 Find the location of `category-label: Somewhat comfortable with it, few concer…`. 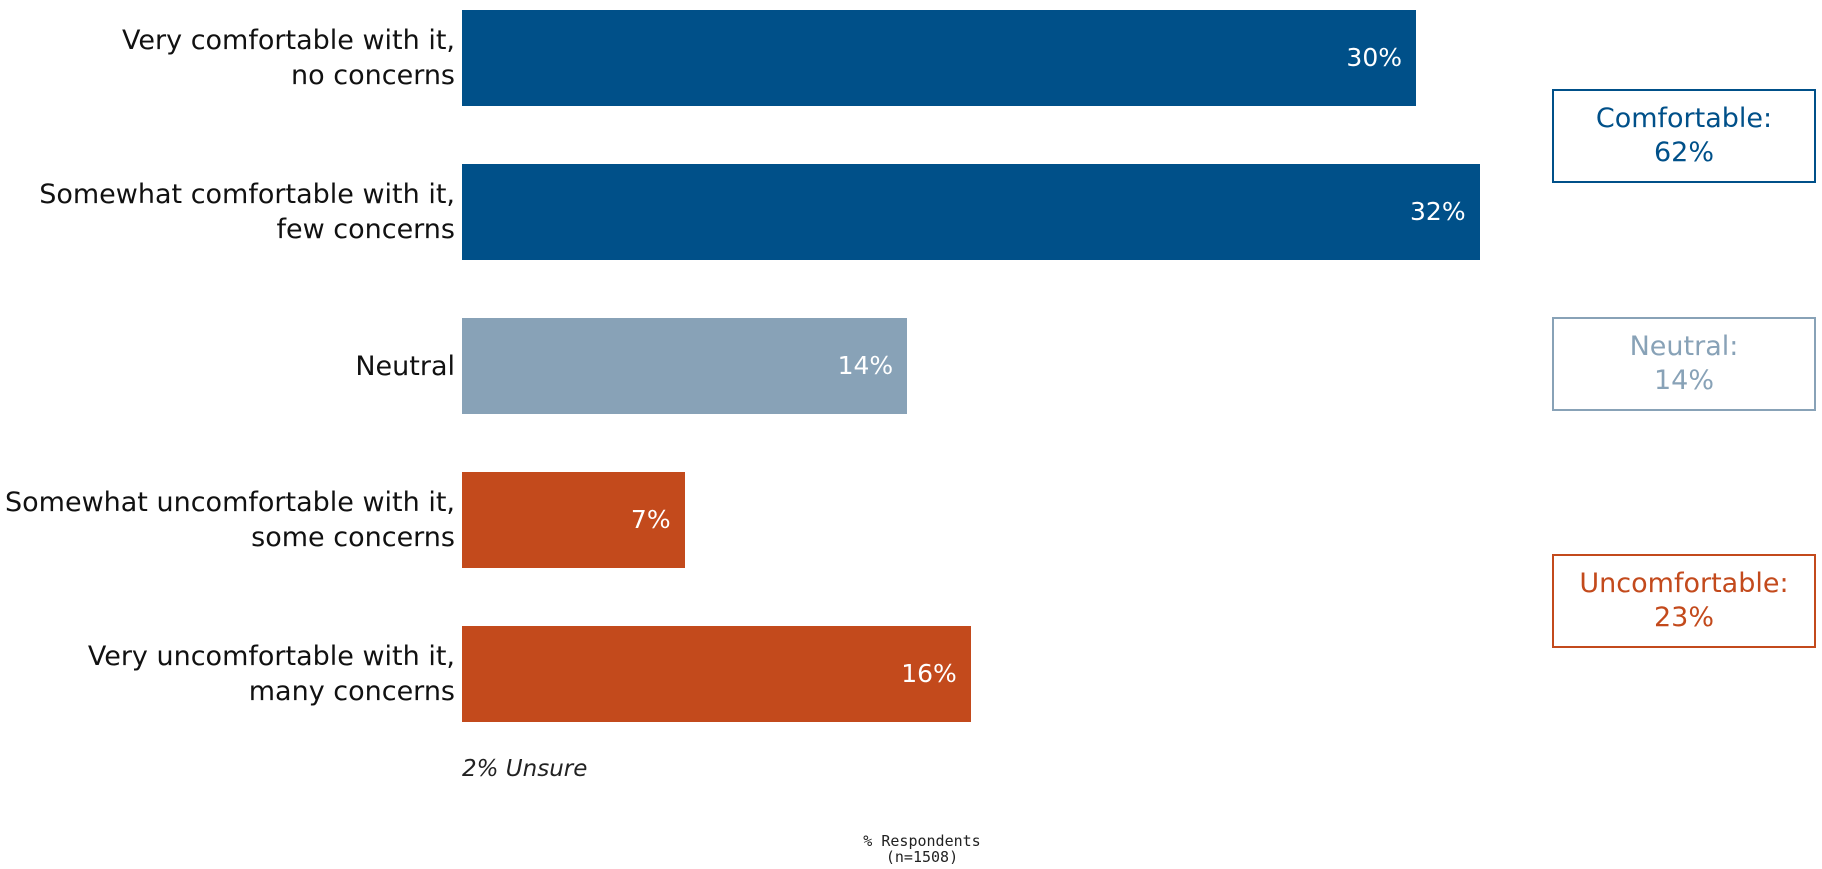

category-label: Somewhat comfortable with it, few concer… is located at coordinates (247, 212).